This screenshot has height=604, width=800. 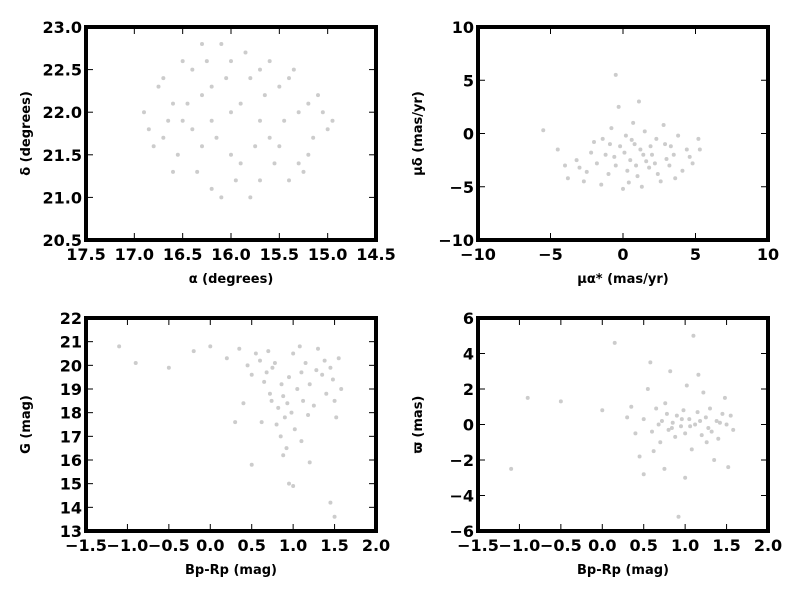 I want to click on y-tick-label: 22, so click(x=71, y=318).